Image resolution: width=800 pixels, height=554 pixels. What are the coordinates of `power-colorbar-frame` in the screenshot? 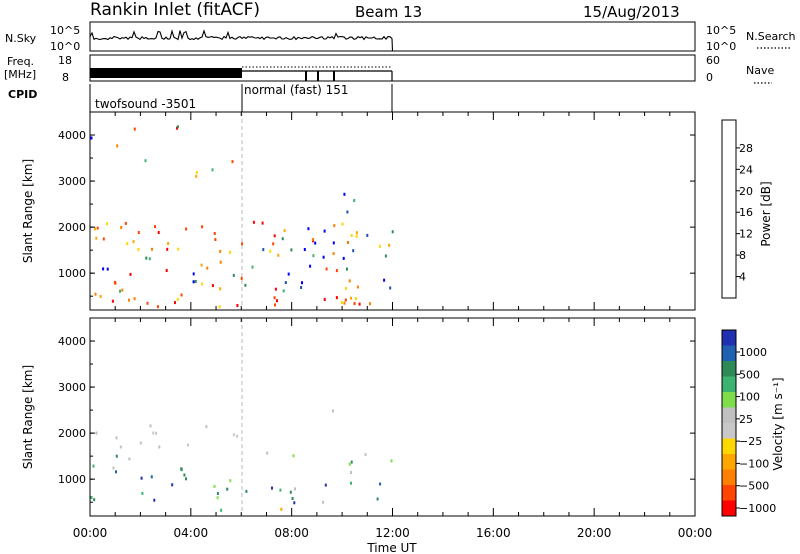 It's located at (729, 209).